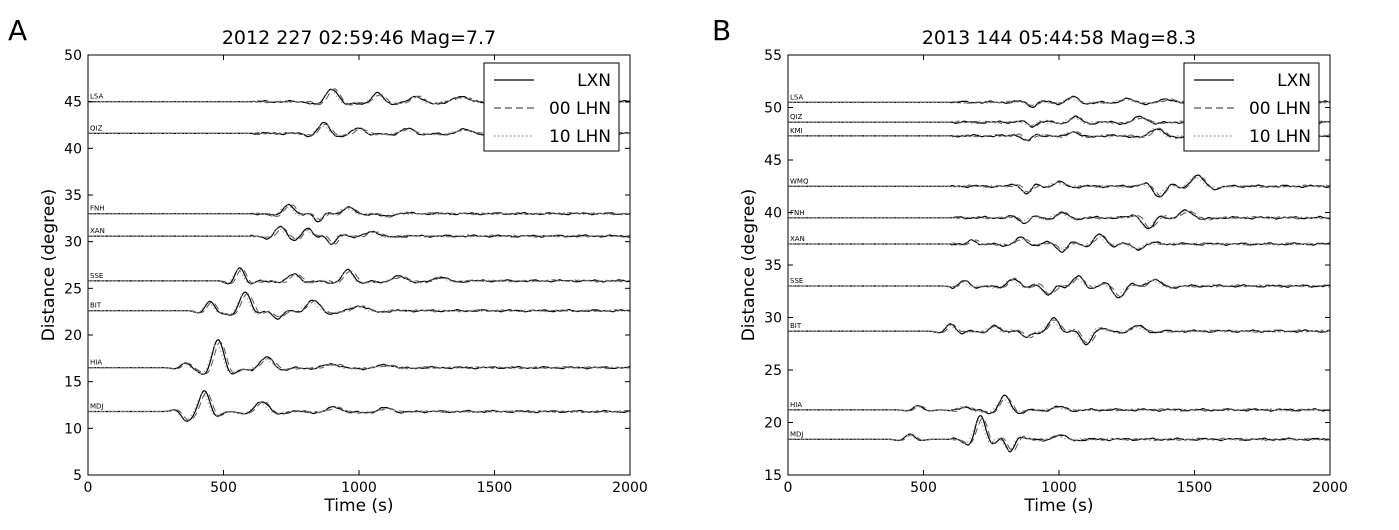 Image resolution: width=1399 pixels, height=530 pixels. What do you see at coordinates (721, 30) in the screenshot?
I see `panel-letter: B` at bounding box center [721, 30].